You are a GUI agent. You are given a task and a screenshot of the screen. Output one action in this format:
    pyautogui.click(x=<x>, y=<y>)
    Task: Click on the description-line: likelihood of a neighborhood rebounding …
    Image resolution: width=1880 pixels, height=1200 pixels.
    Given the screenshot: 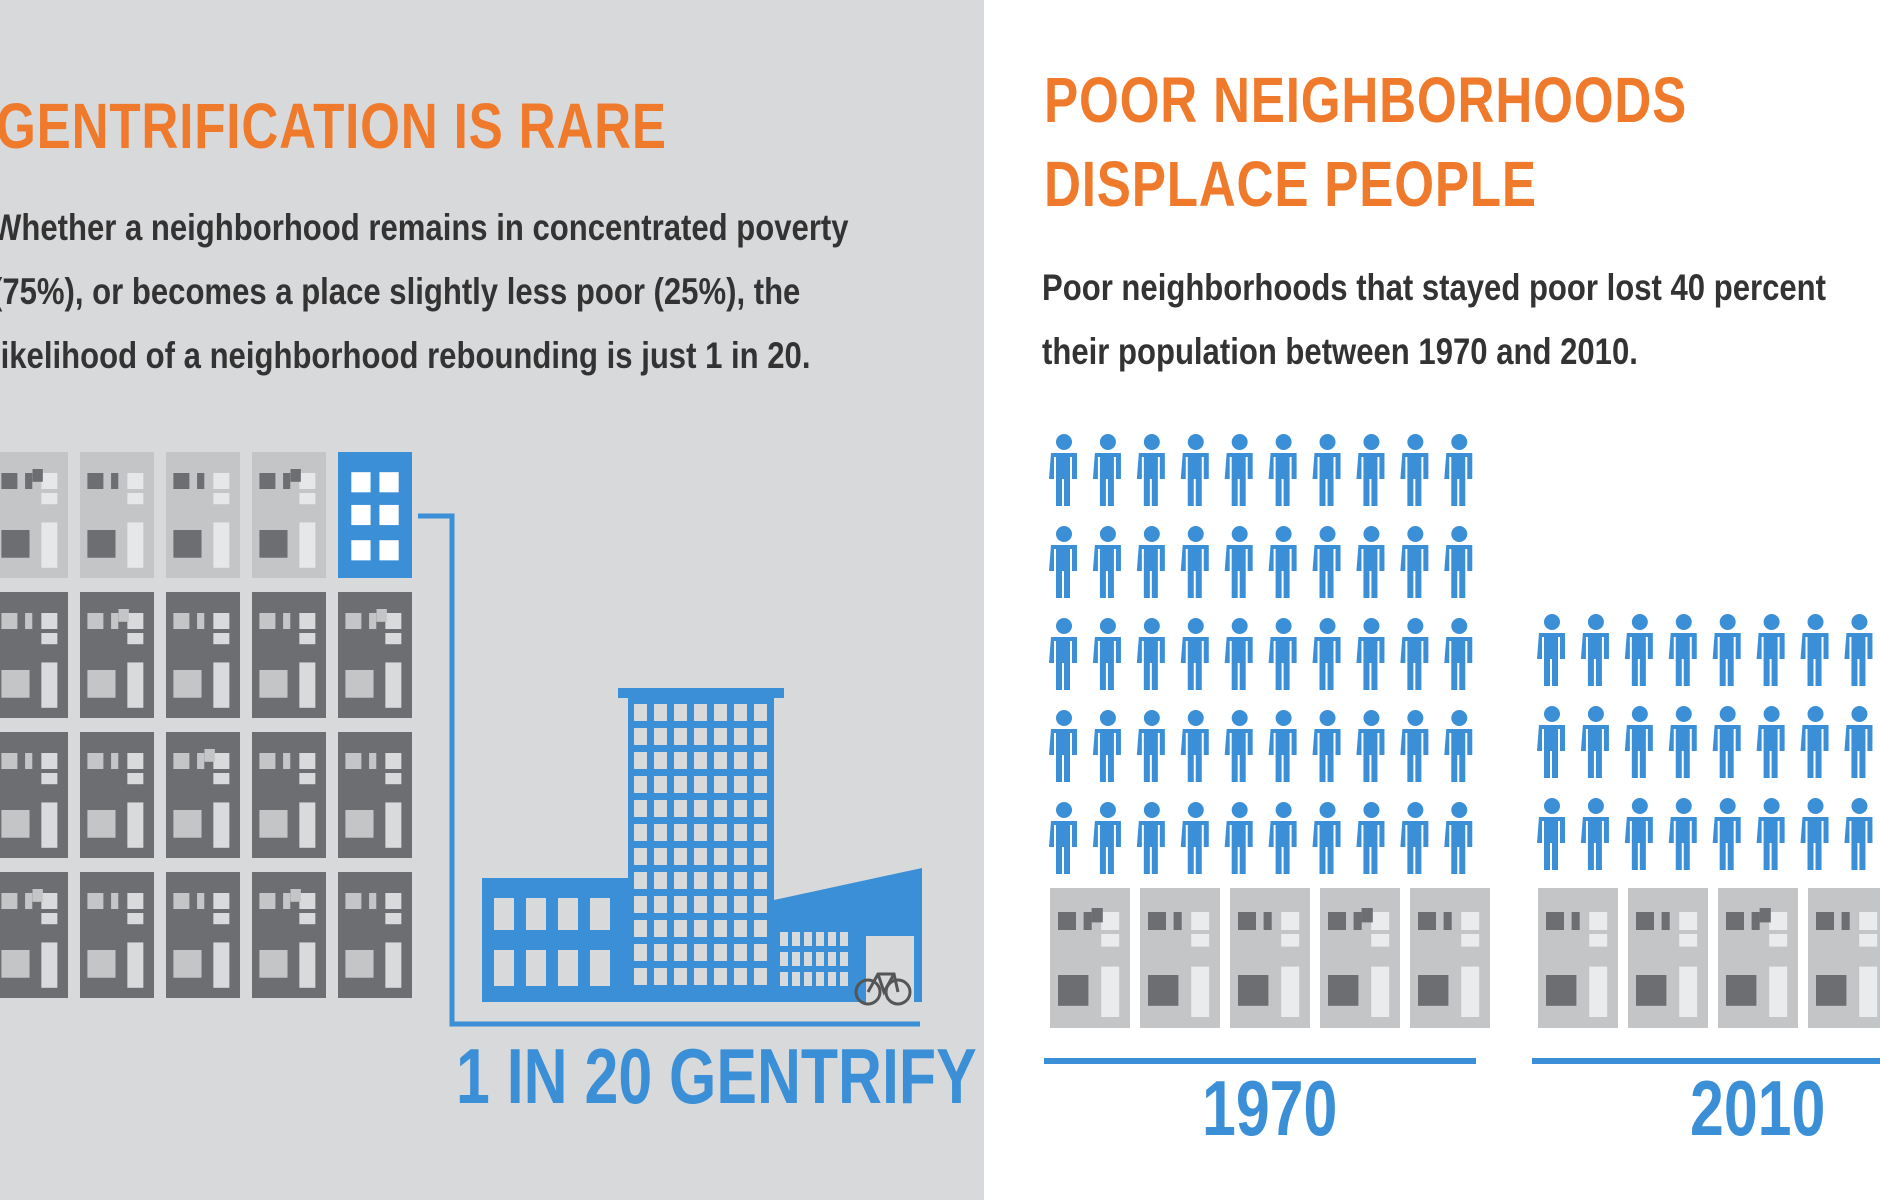 What is the action you would take?
    pyautogui.click(x=405, y=355)
    